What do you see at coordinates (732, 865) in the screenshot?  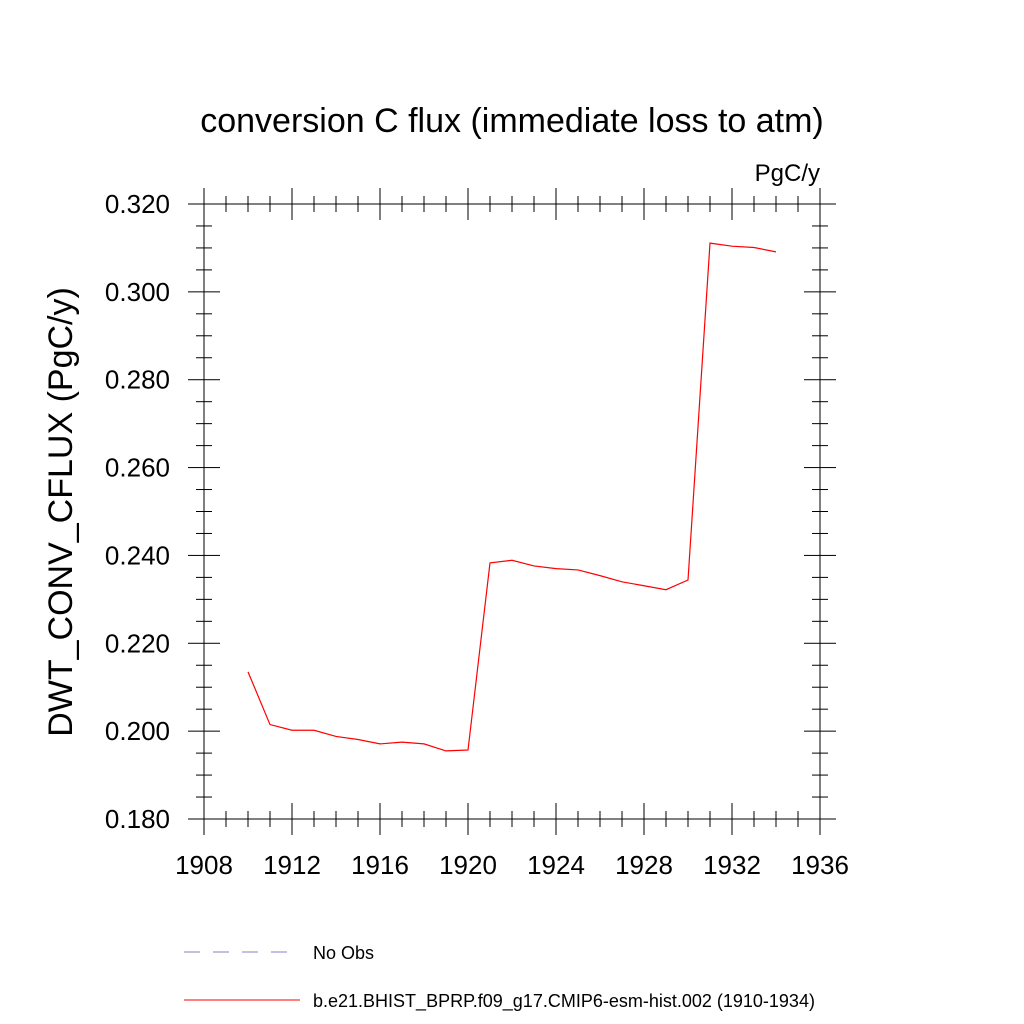 I see `x-tick-label: 1932` at bounding box center [732, 865].